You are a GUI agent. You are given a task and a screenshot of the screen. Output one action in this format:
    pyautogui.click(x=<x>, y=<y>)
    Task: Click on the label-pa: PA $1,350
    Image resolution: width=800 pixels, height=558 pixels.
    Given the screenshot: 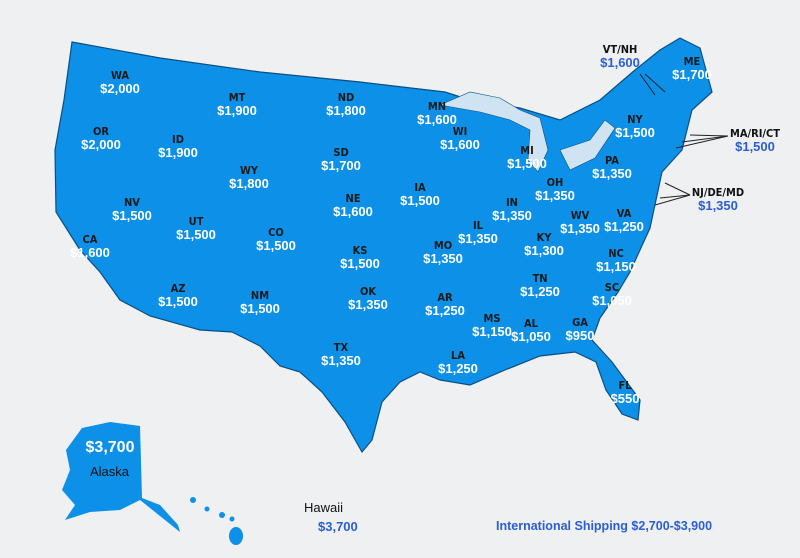 What is the action you would take?
    pyautogui.click(x=612, y=167)
    